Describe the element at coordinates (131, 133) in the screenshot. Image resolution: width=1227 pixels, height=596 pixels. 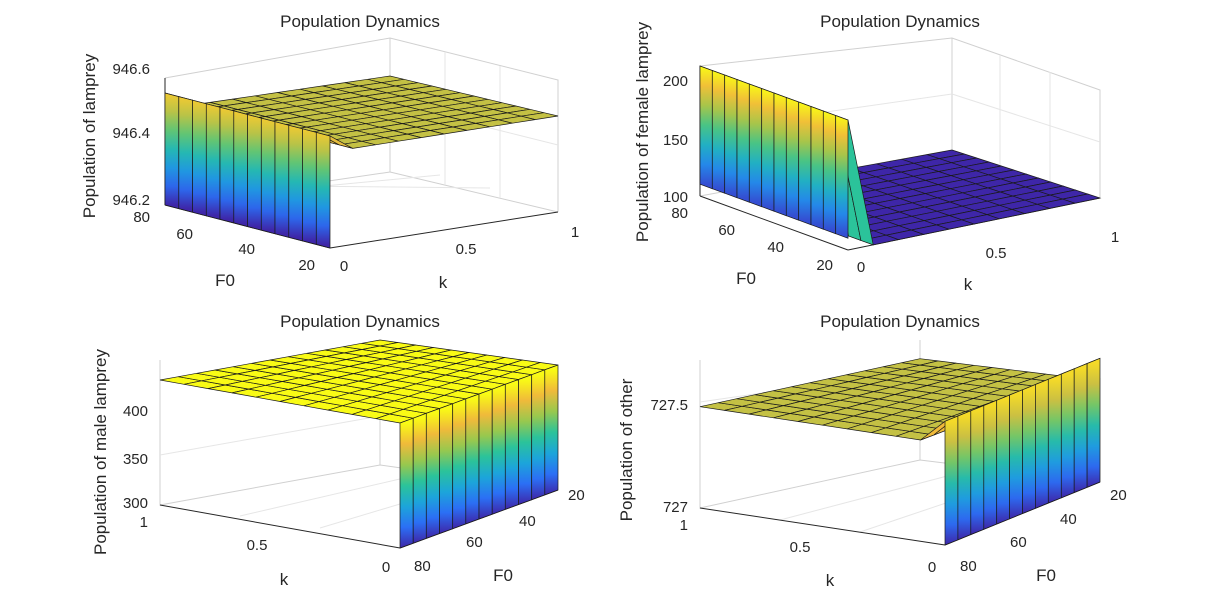
I see `z-tick-label: 946.4` at that location.